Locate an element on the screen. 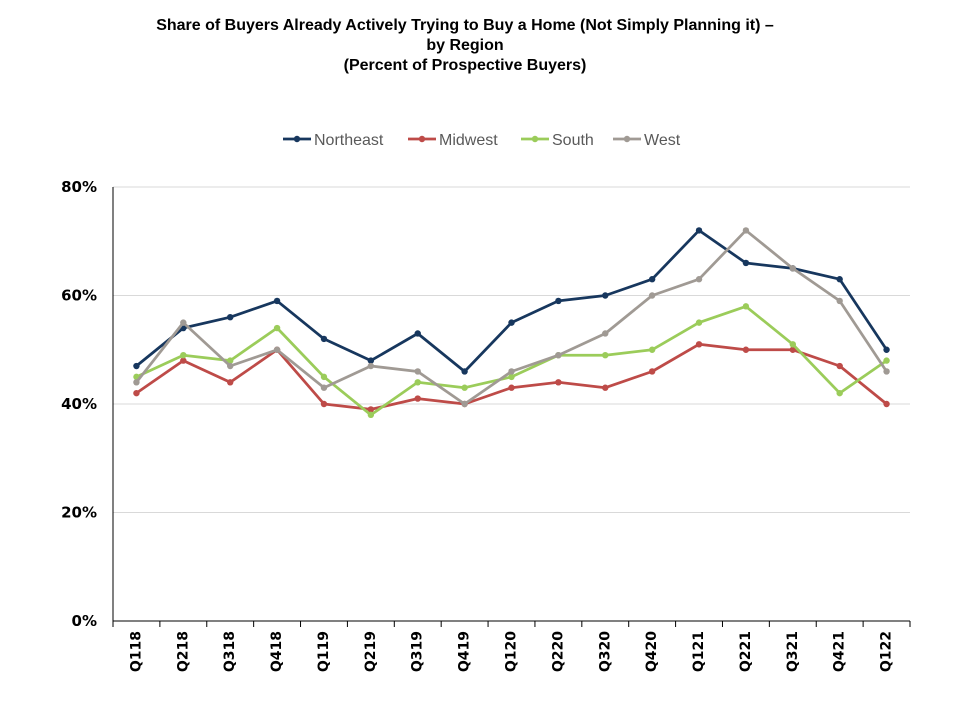 This screenshot has height=720, width=960. y-tick-label: 20% is located at coordinates (79, 513).